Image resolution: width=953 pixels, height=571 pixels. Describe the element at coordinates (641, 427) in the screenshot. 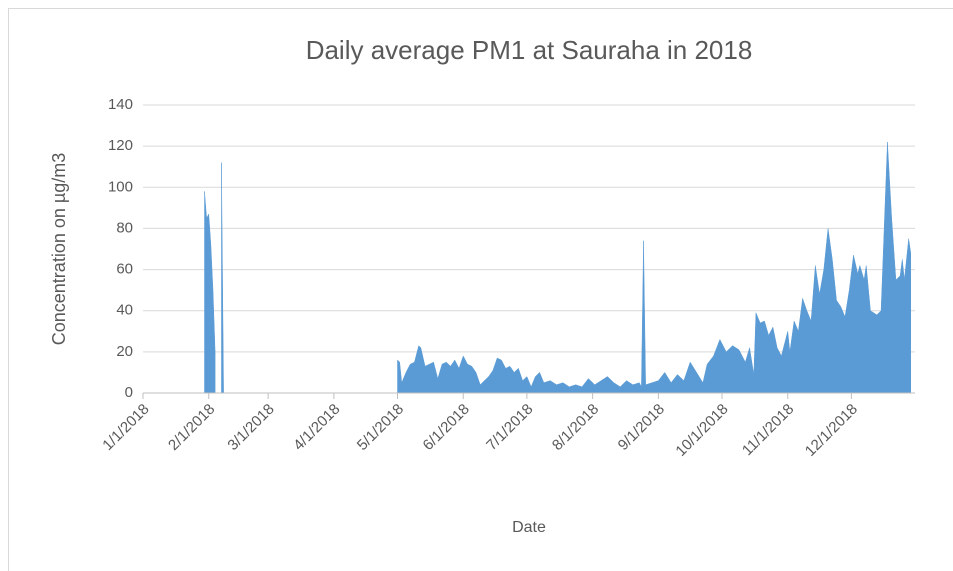

I see `x-tick-label: 9/1/2018` at that location.